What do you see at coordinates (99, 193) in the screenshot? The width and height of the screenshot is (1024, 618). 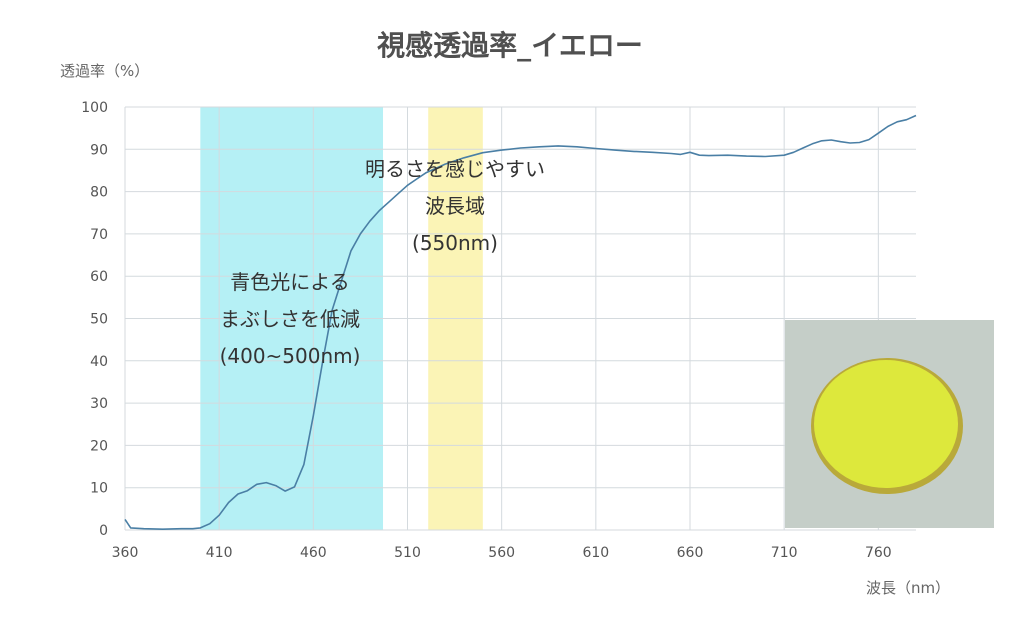 I see `y-tick-80: 80` at bounding box center [99, 193].